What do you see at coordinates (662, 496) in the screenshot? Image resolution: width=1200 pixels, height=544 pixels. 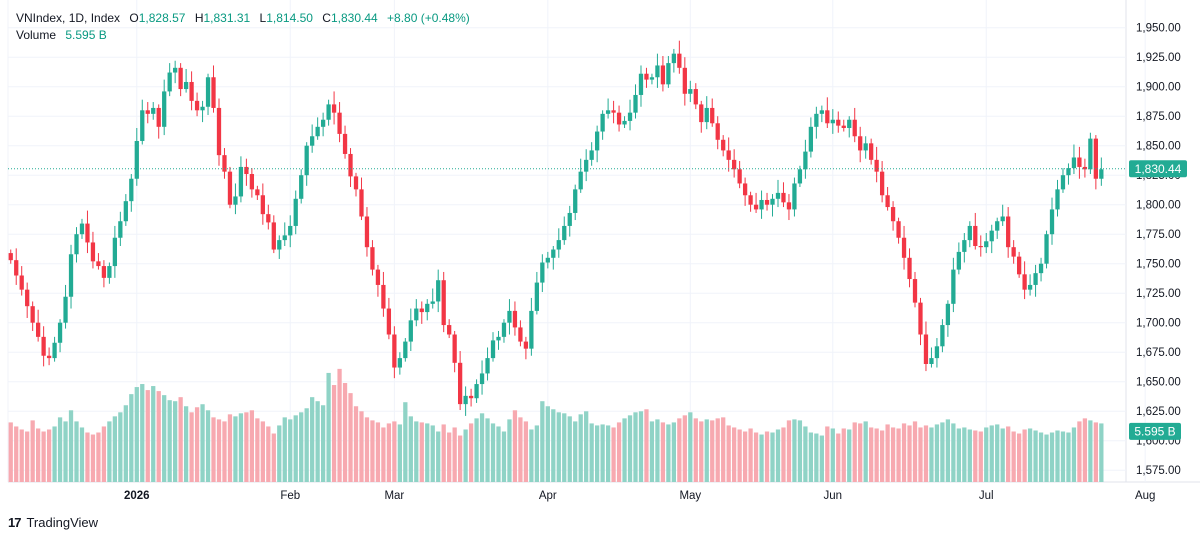 I see `time-axis: 2026FebMarAprMayJunJulAugSep22` at bounding box center [662, 496].